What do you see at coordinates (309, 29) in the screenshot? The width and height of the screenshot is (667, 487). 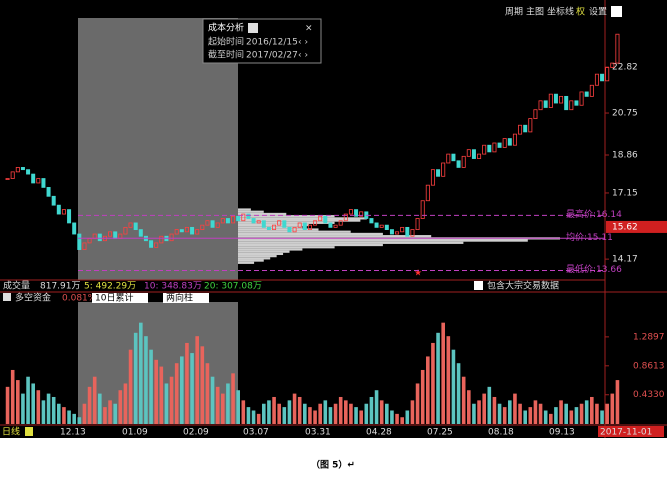 I see `close-button: ×` at bounding box center [309, 29].